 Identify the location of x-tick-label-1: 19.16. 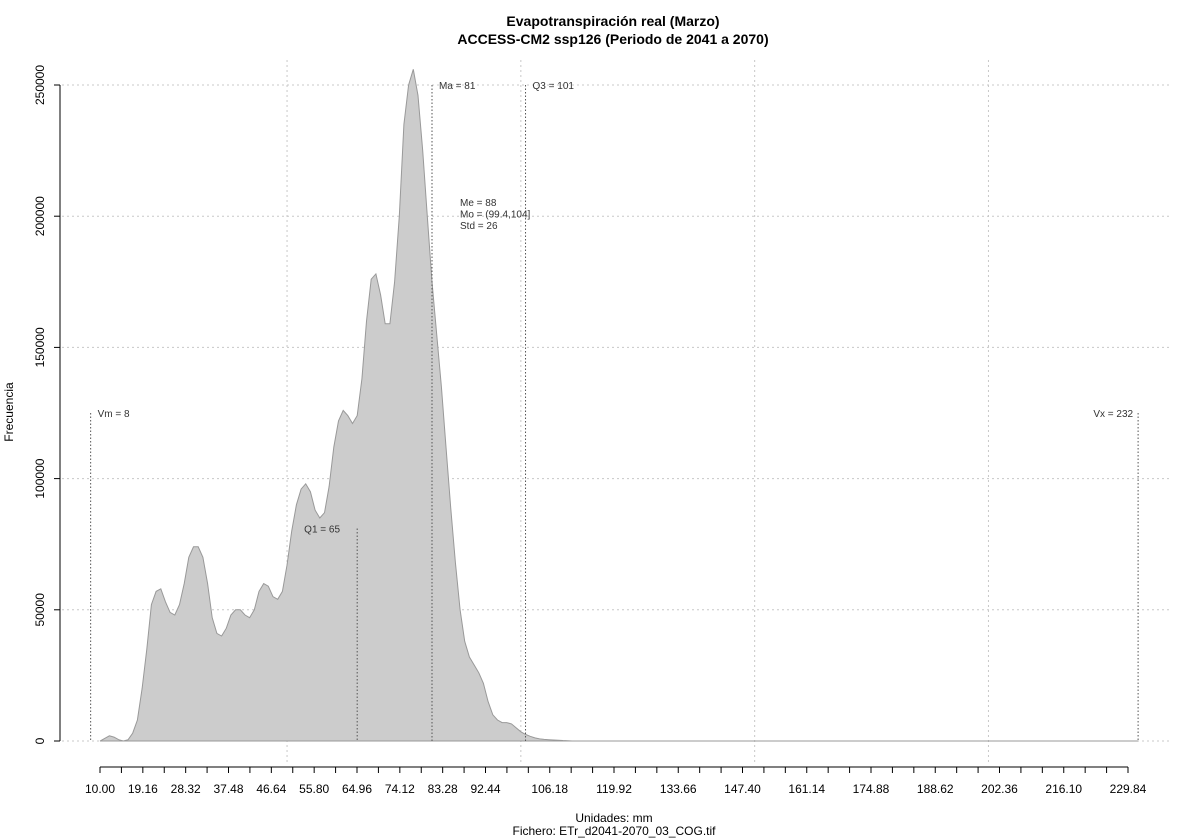
(143, 789).